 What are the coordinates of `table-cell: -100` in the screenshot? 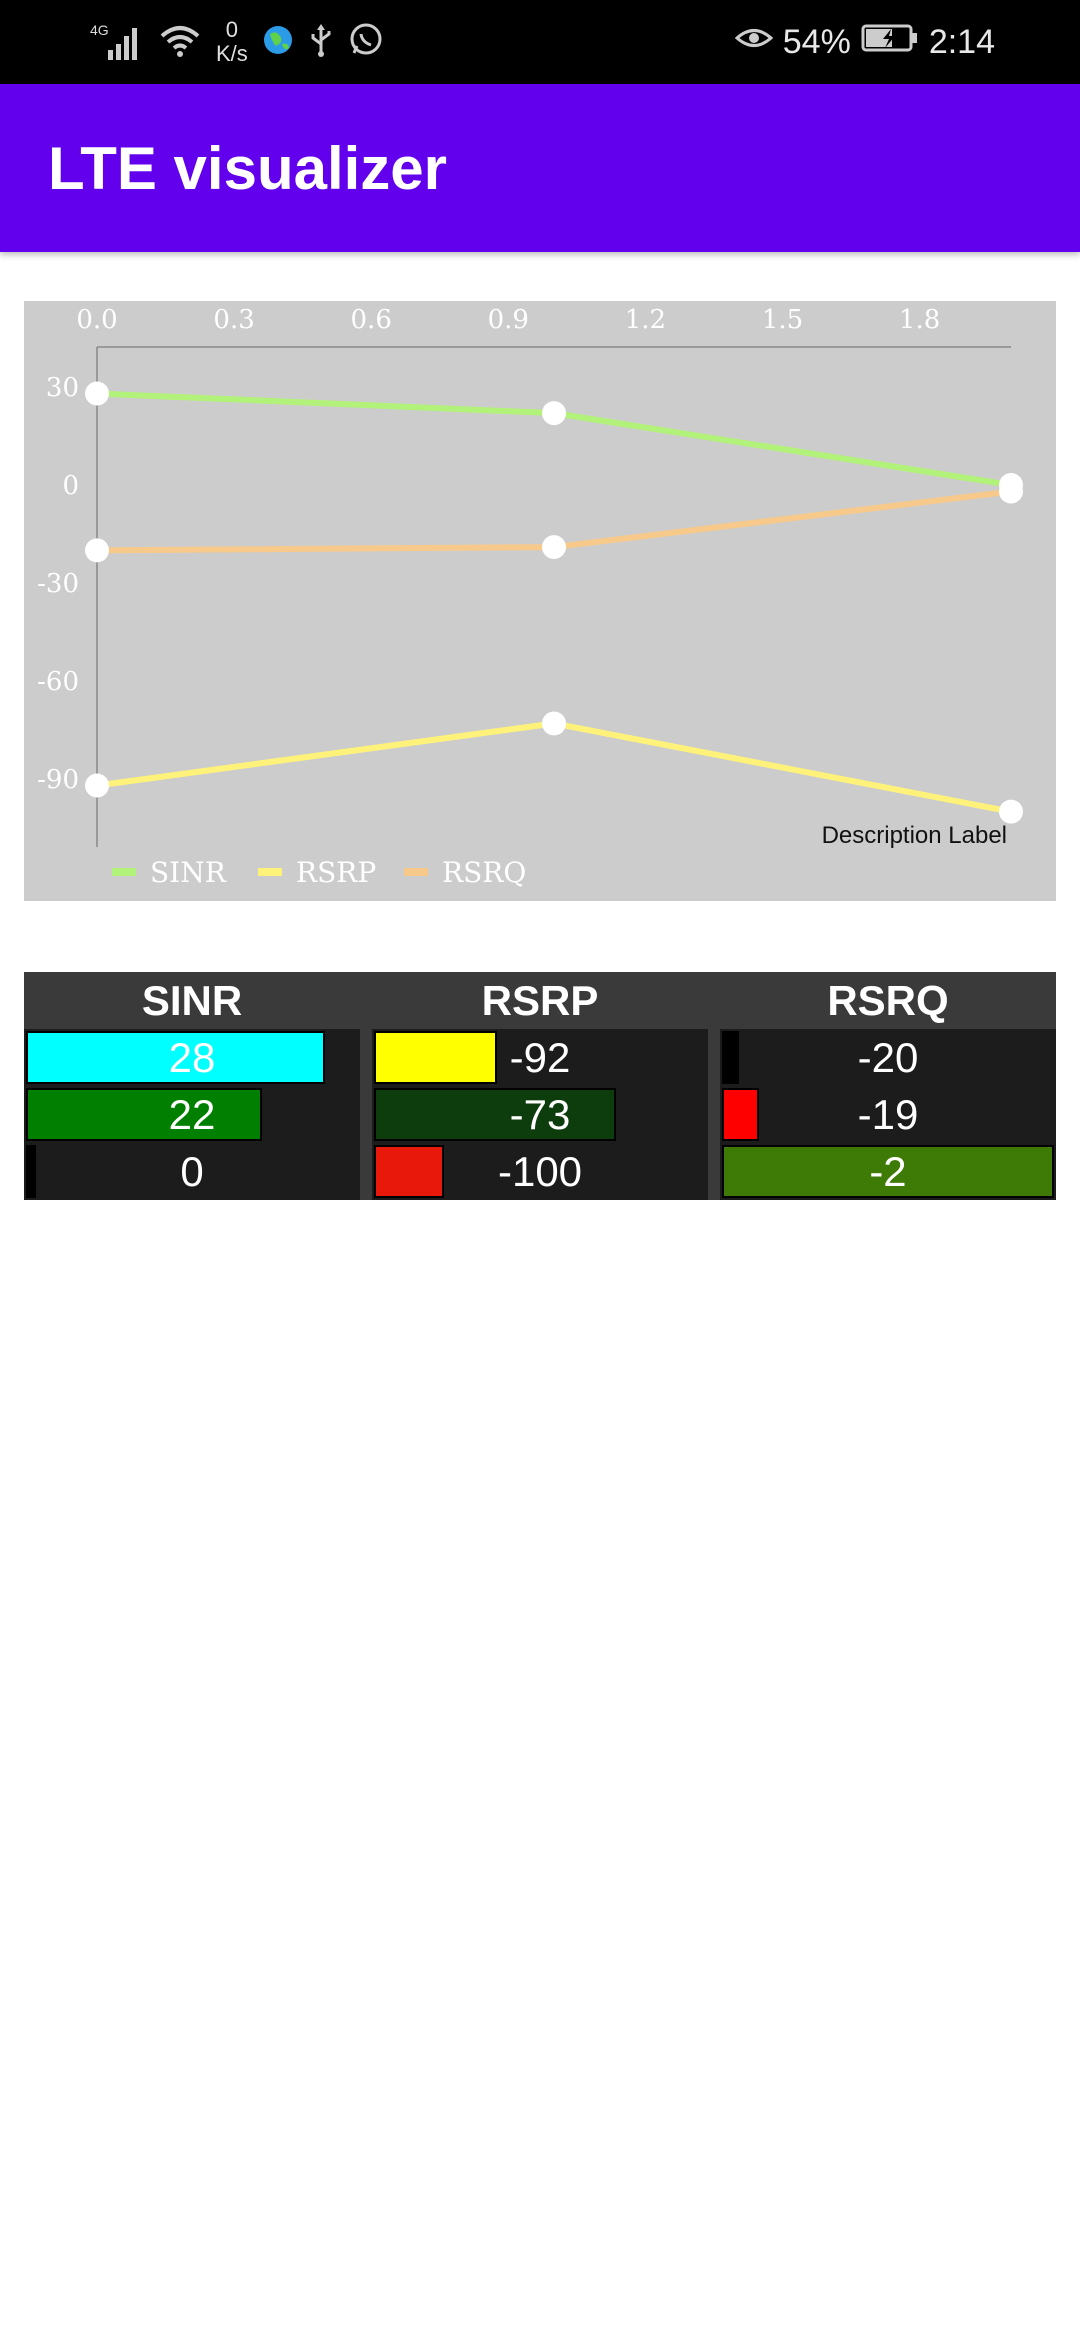 It's located at (540, 1171).